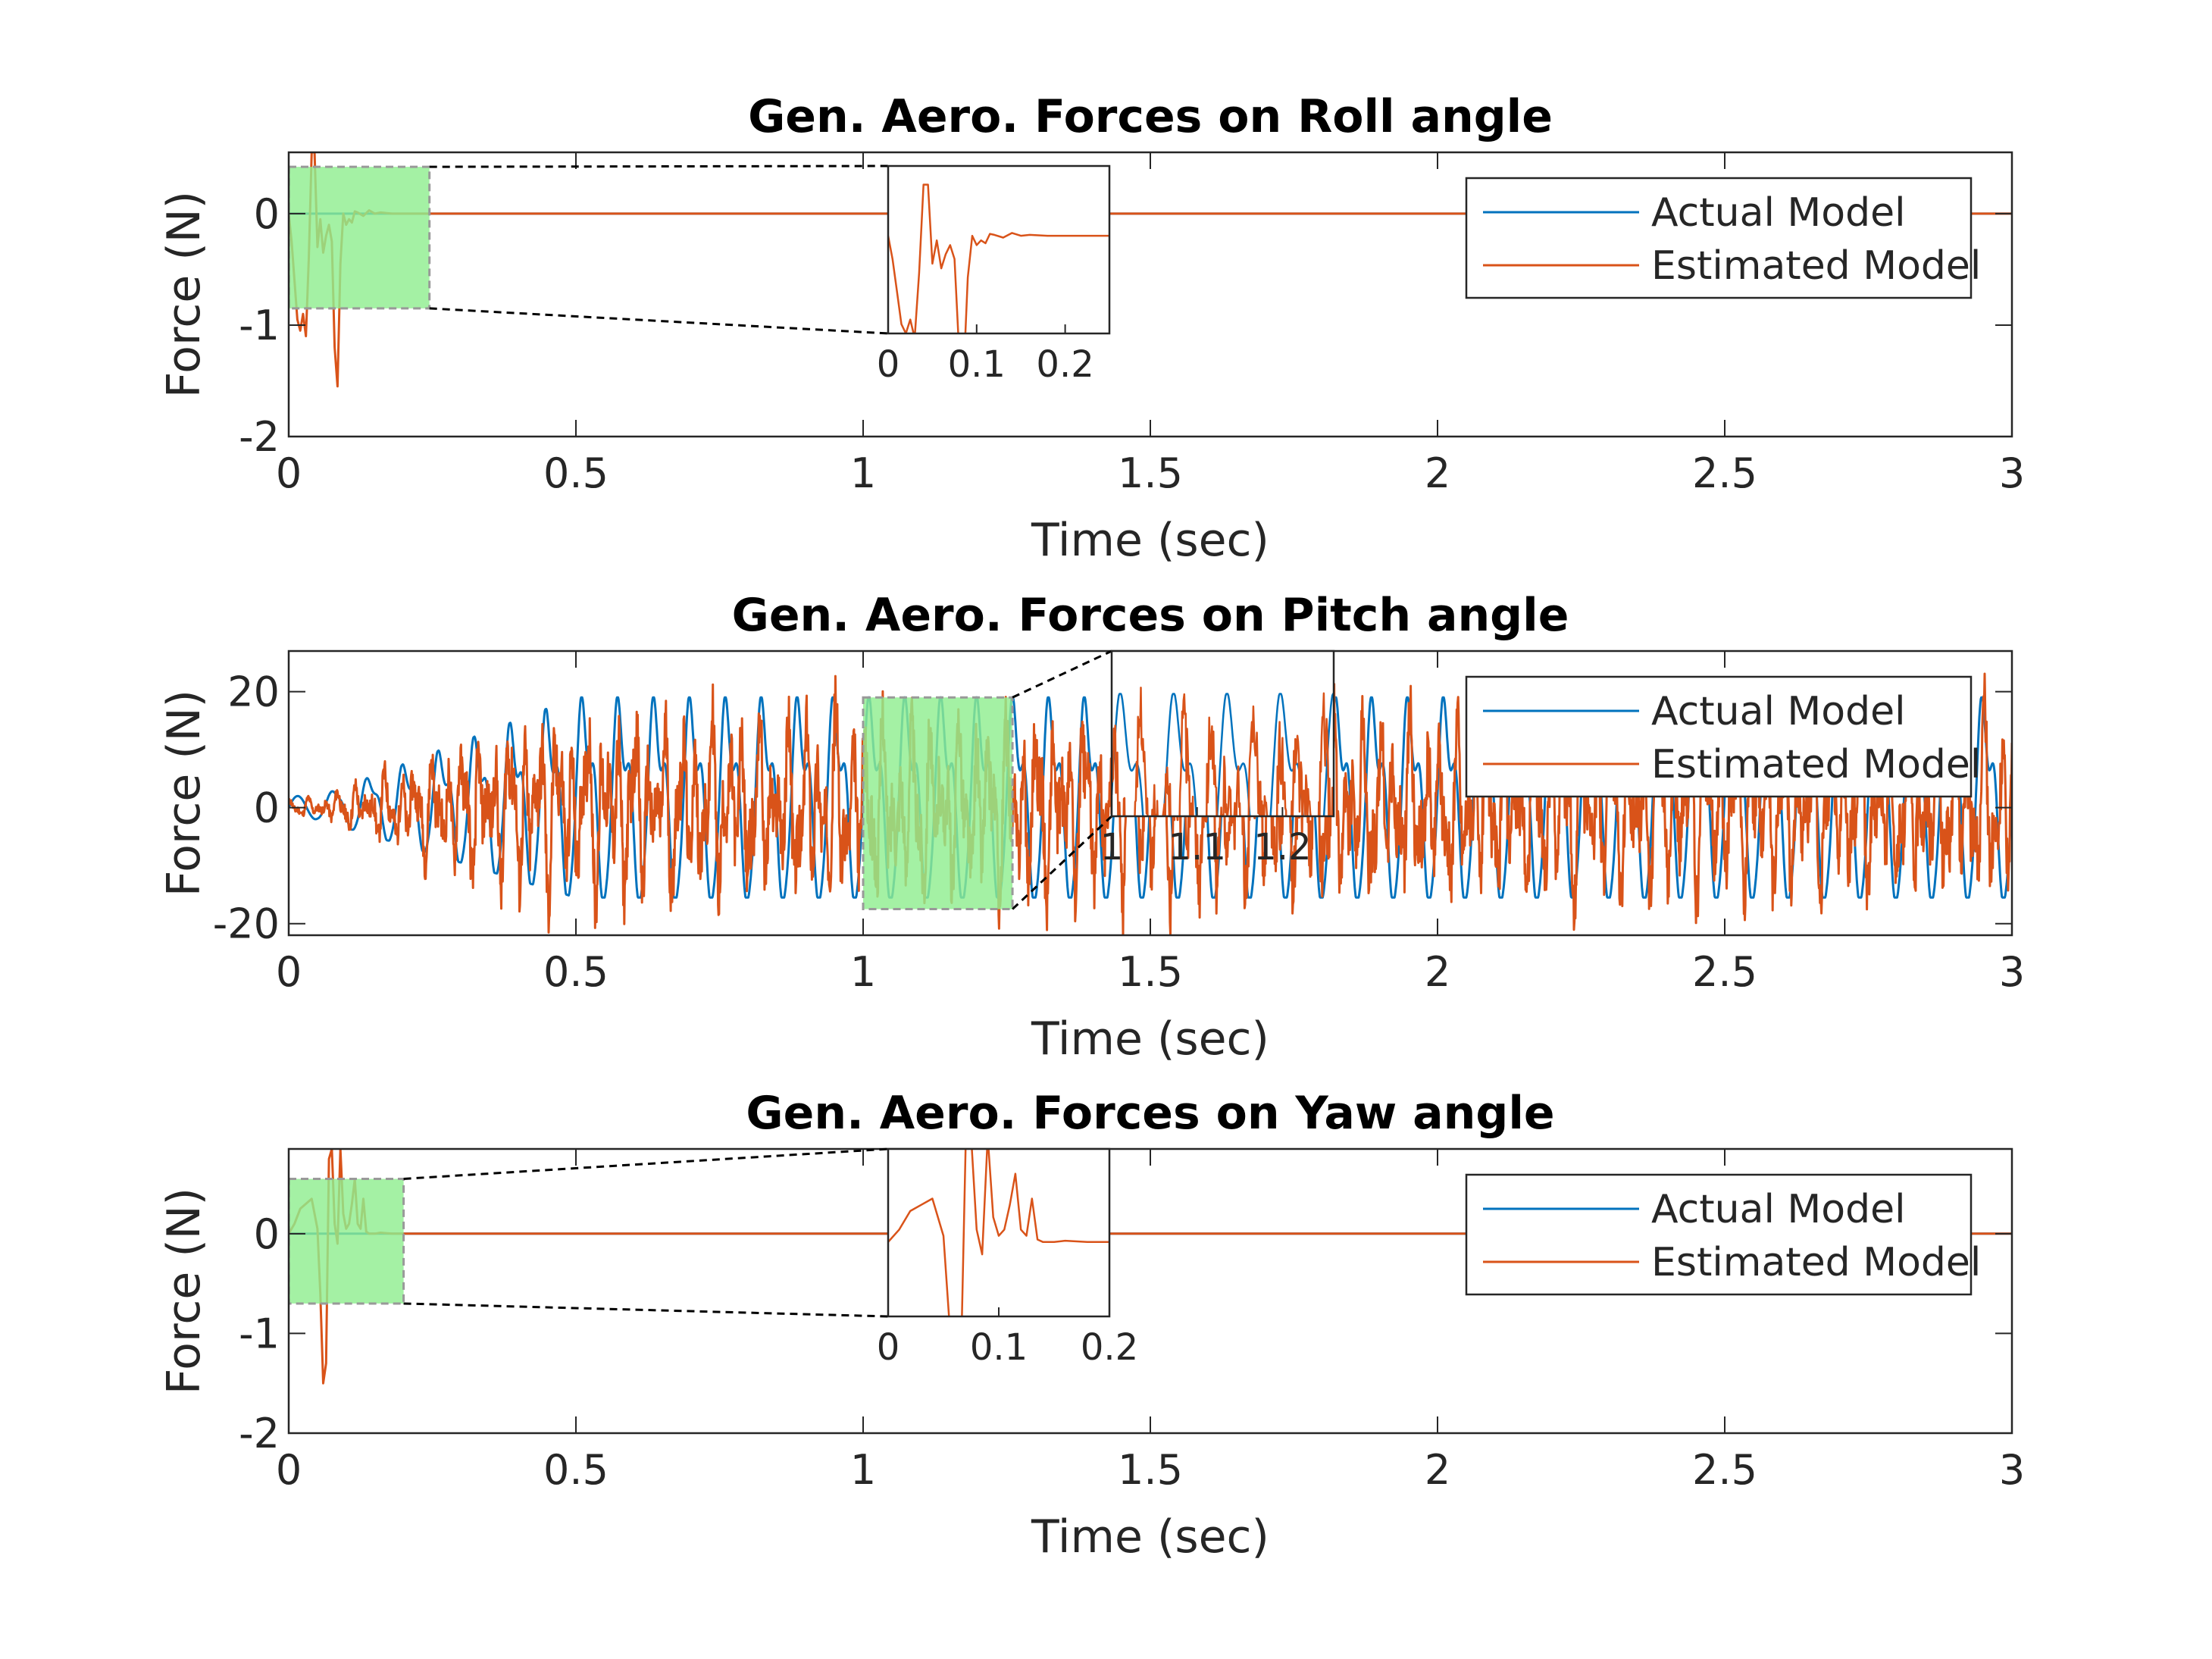 The image size is (2212, 1659). Describe the element at coordinates (1150, 615) in the screenshot. I see `chart-title: Gen. Aero. Forces on Pitch angle` at that location.